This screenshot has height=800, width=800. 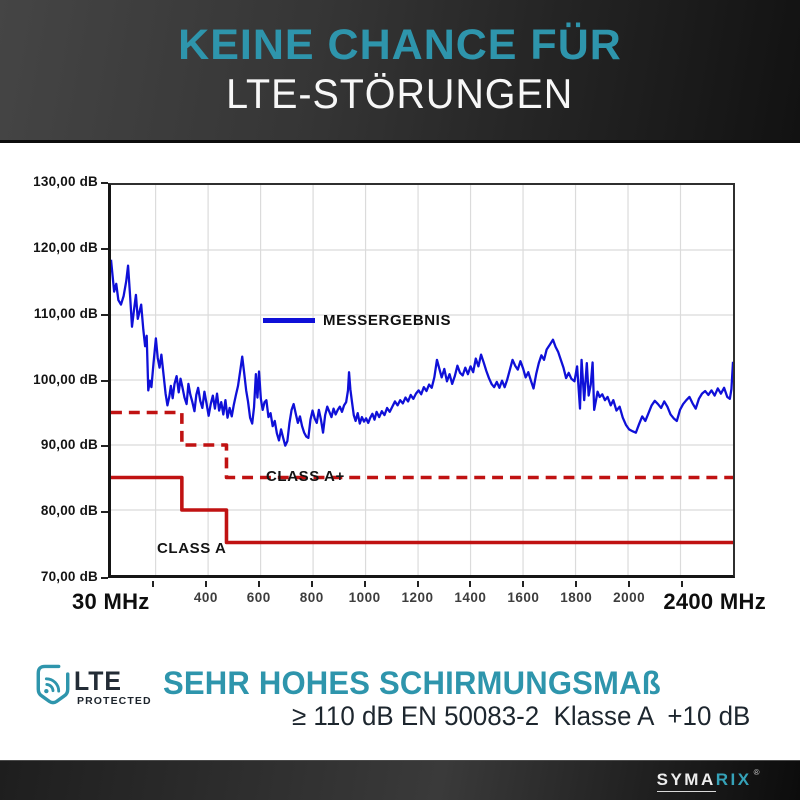 I want to click on registered-mark-icon: ®, so click(x=757, y=772).